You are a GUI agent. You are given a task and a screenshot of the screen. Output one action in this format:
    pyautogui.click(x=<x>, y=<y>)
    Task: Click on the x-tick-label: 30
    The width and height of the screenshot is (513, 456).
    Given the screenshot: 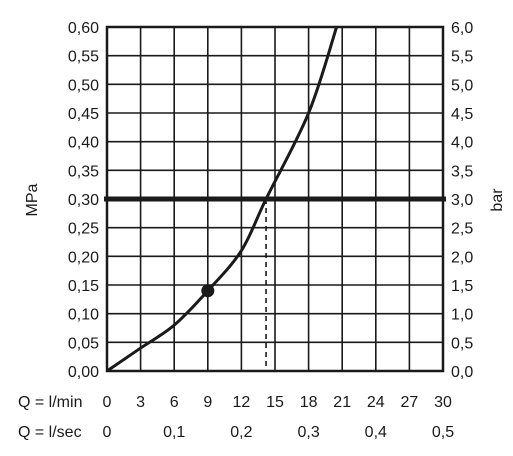 What is the action you would take?
    pyautogui.click(x=443, y=402)
    